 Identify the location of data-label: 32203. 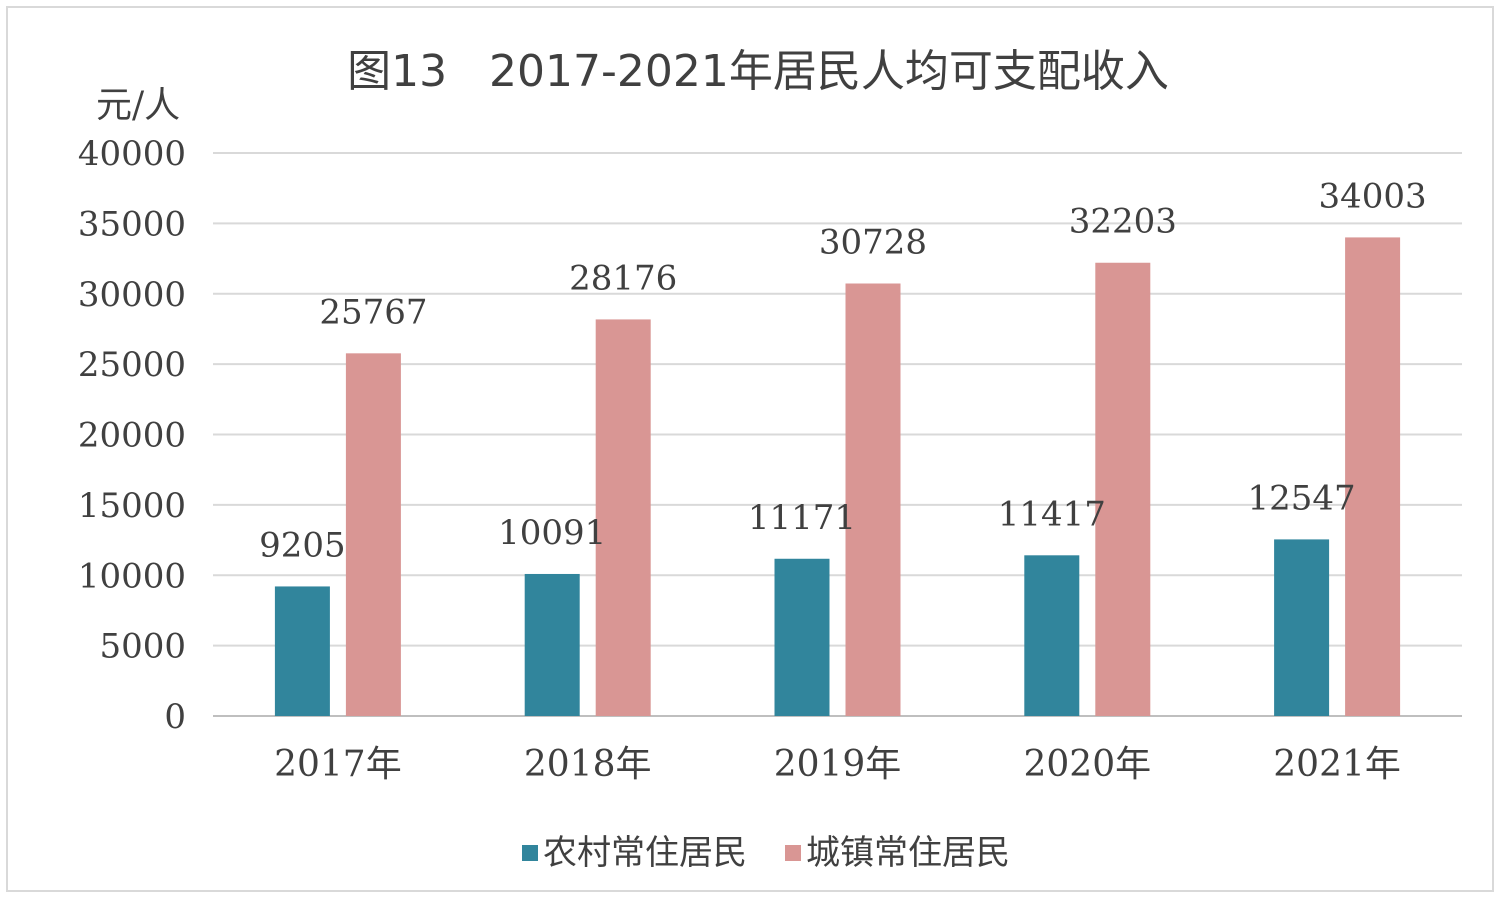
(1123, 222).